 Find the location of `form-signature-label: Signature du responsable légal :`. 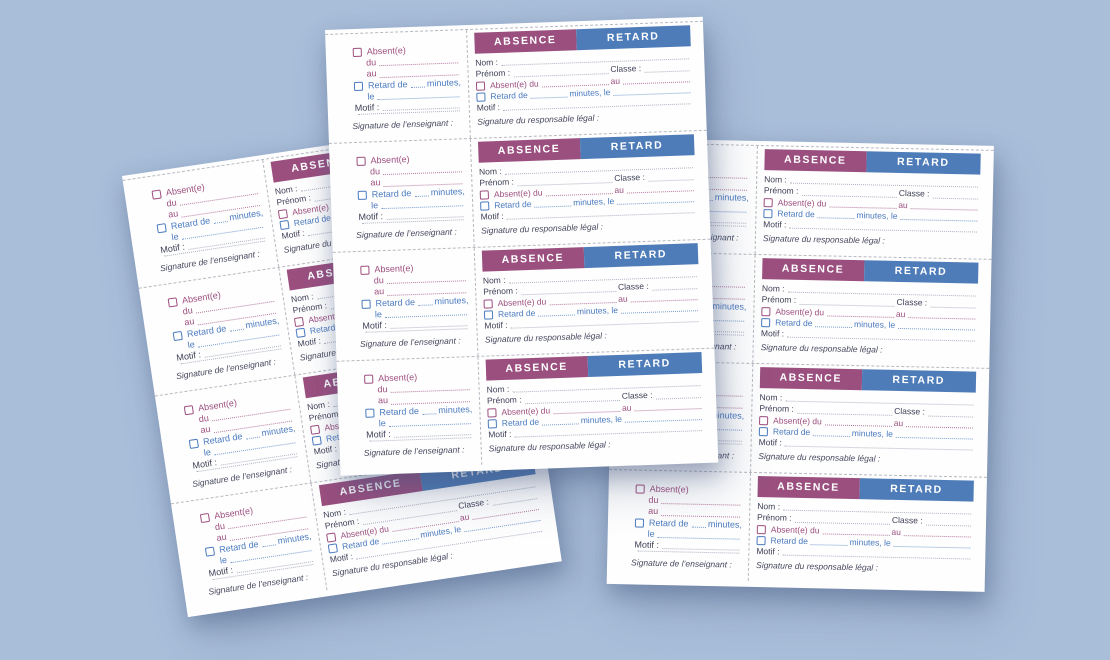

form-signature-label: Signature du responsable légal : is located at coordinates (821, 349).